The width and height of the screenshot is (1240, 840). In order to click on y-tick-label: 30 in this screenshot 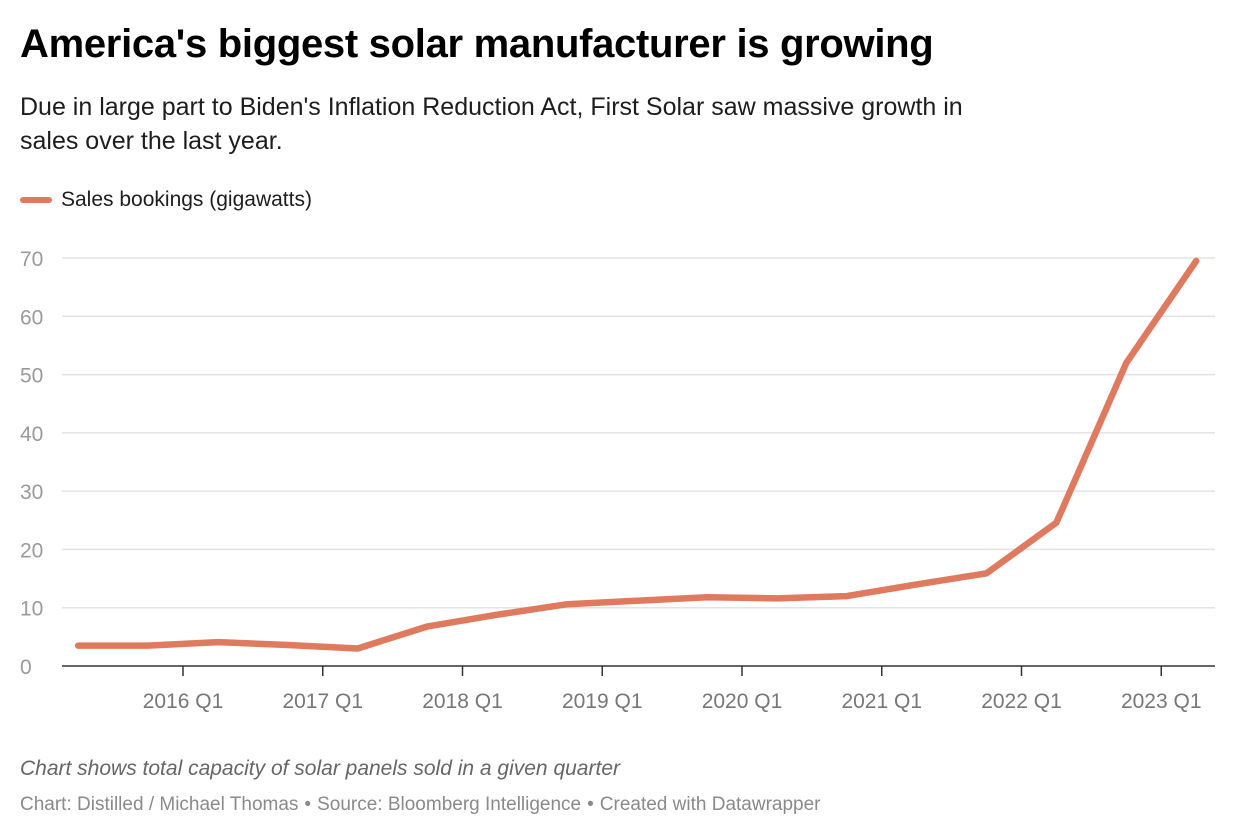, I will do `click(31, 492)`.